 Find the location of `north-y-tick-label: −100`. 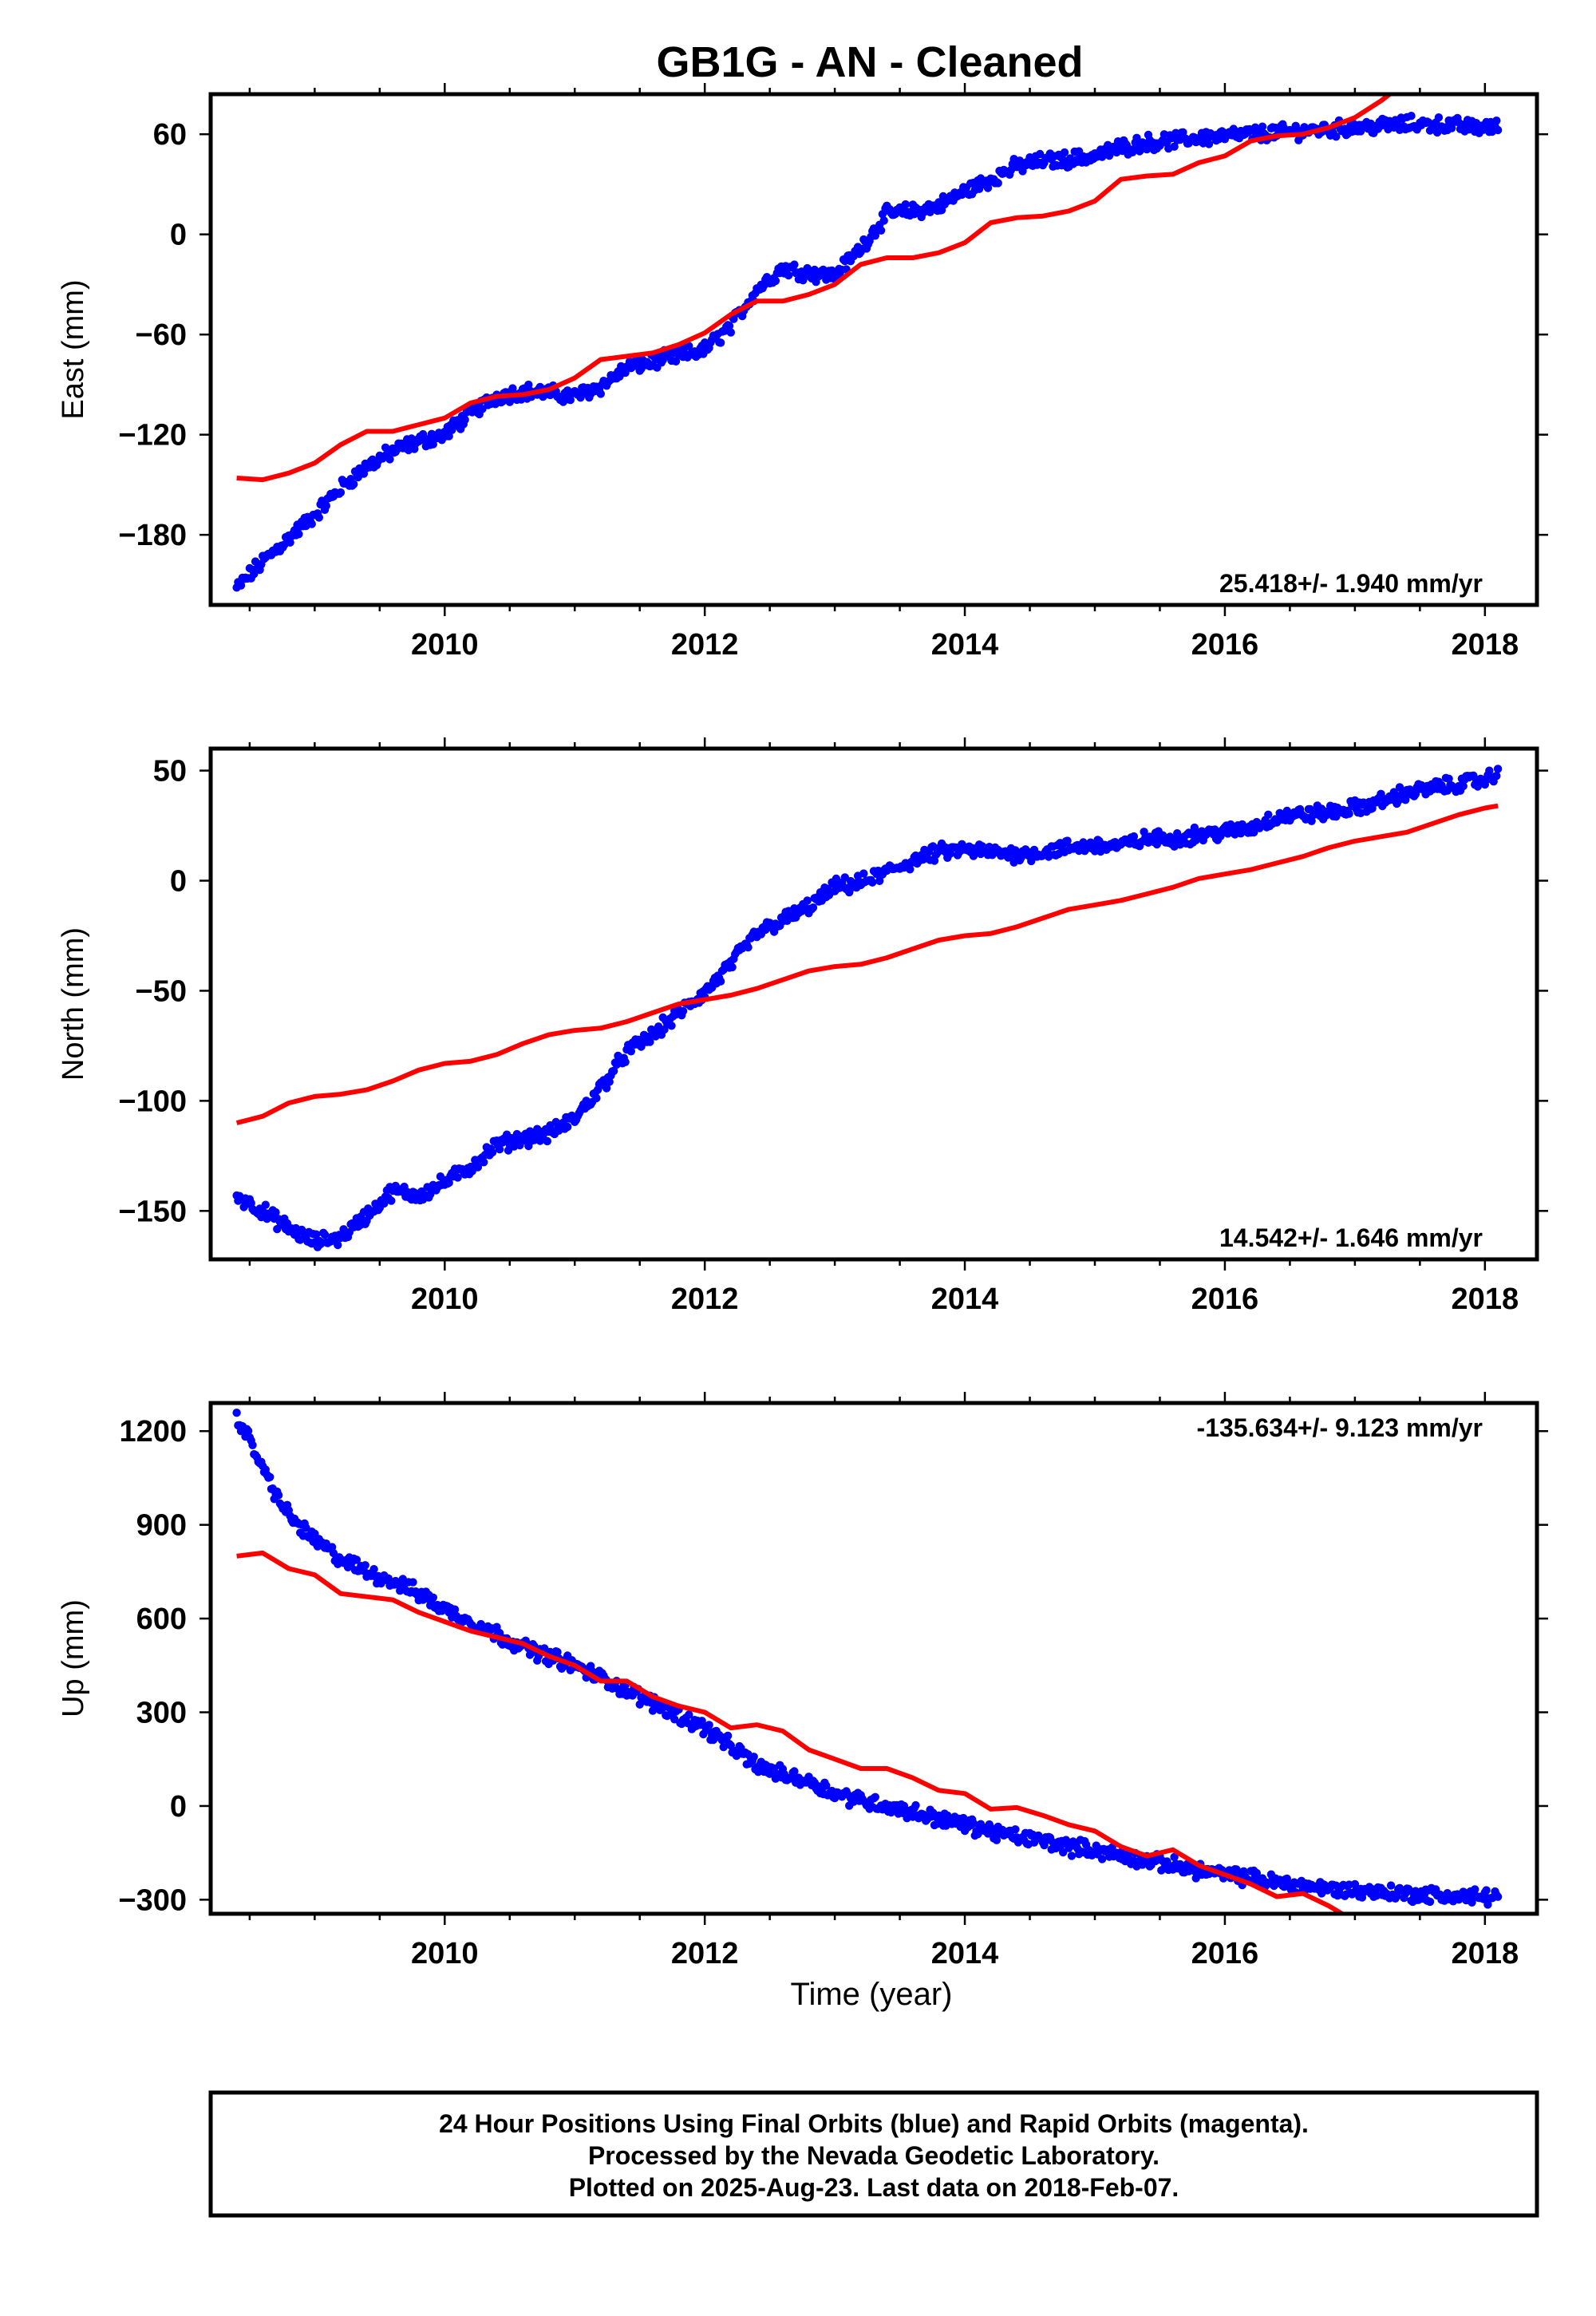

north-y-tick-label: −100 is located at coordinates (152, 1101).